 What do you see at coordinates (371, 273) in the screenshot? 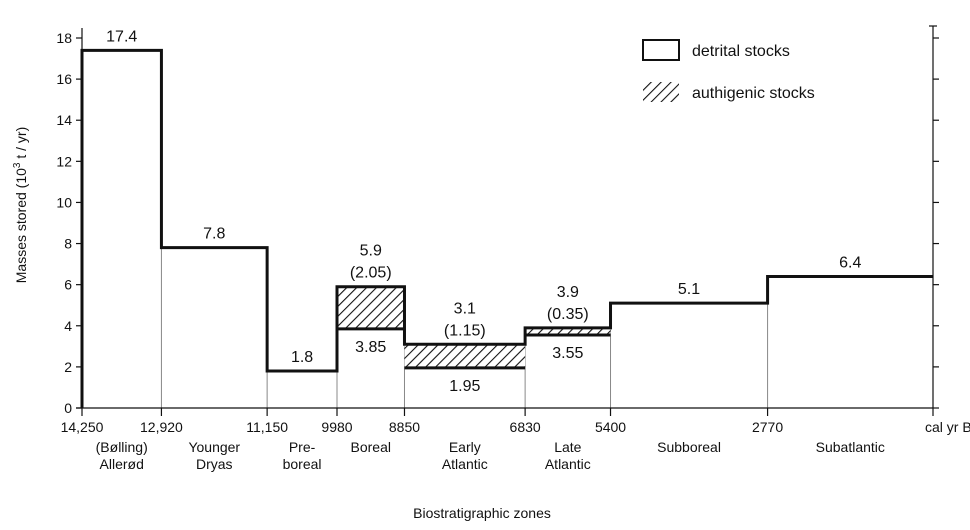
I see `value-label-top: (2.05)` at bounding box center [371, 273].